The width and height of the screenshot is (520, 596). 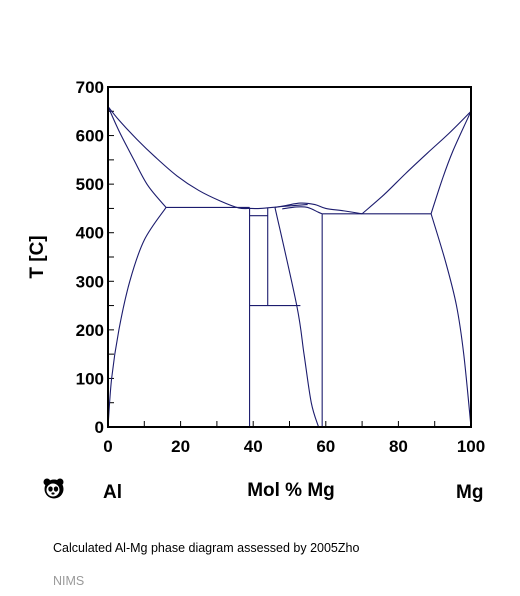 What do you see at coordinates (471, 446) in the screenshot?
I see `x-tick-label: 100` at bounding box center [471, 446].